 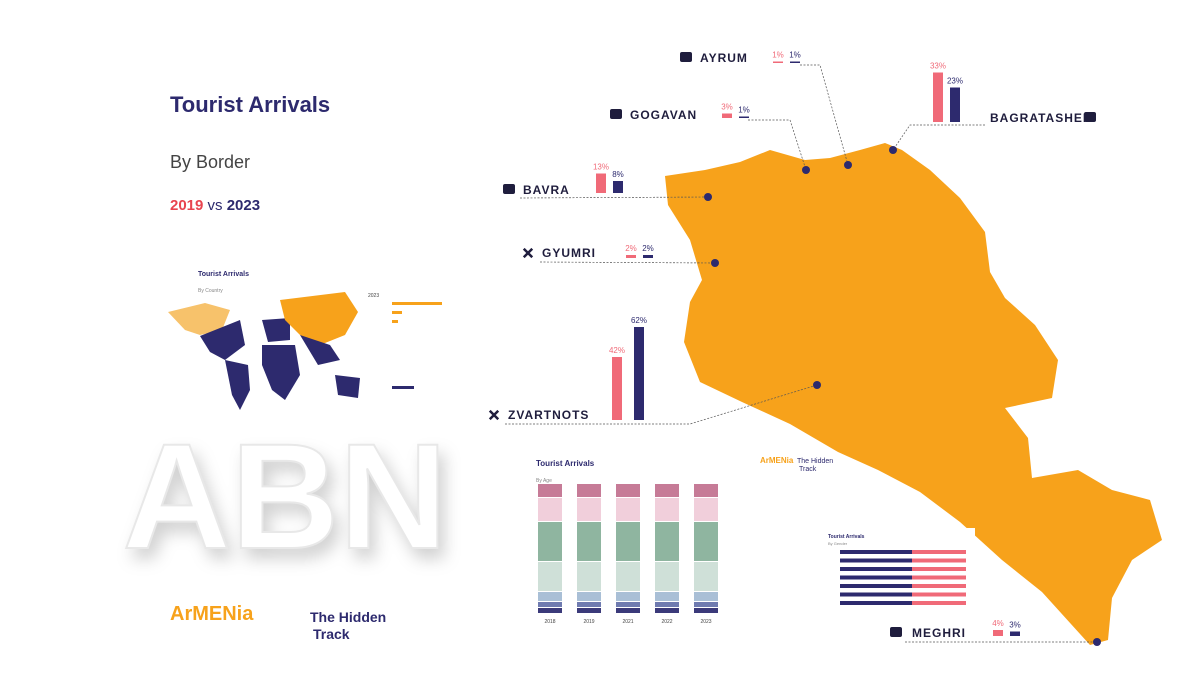 What do you see at coordinates (998, 623) in the screenshot?
I see `value-label: 4%` at bounding box center [998, 623].